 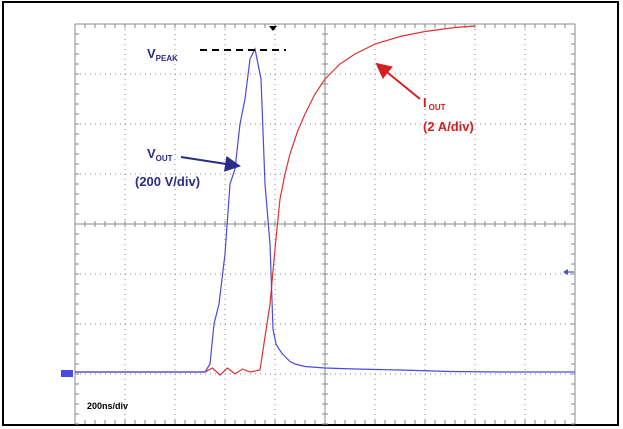 I want to click on vout-label: VOUT, so click(x=160, y=154).